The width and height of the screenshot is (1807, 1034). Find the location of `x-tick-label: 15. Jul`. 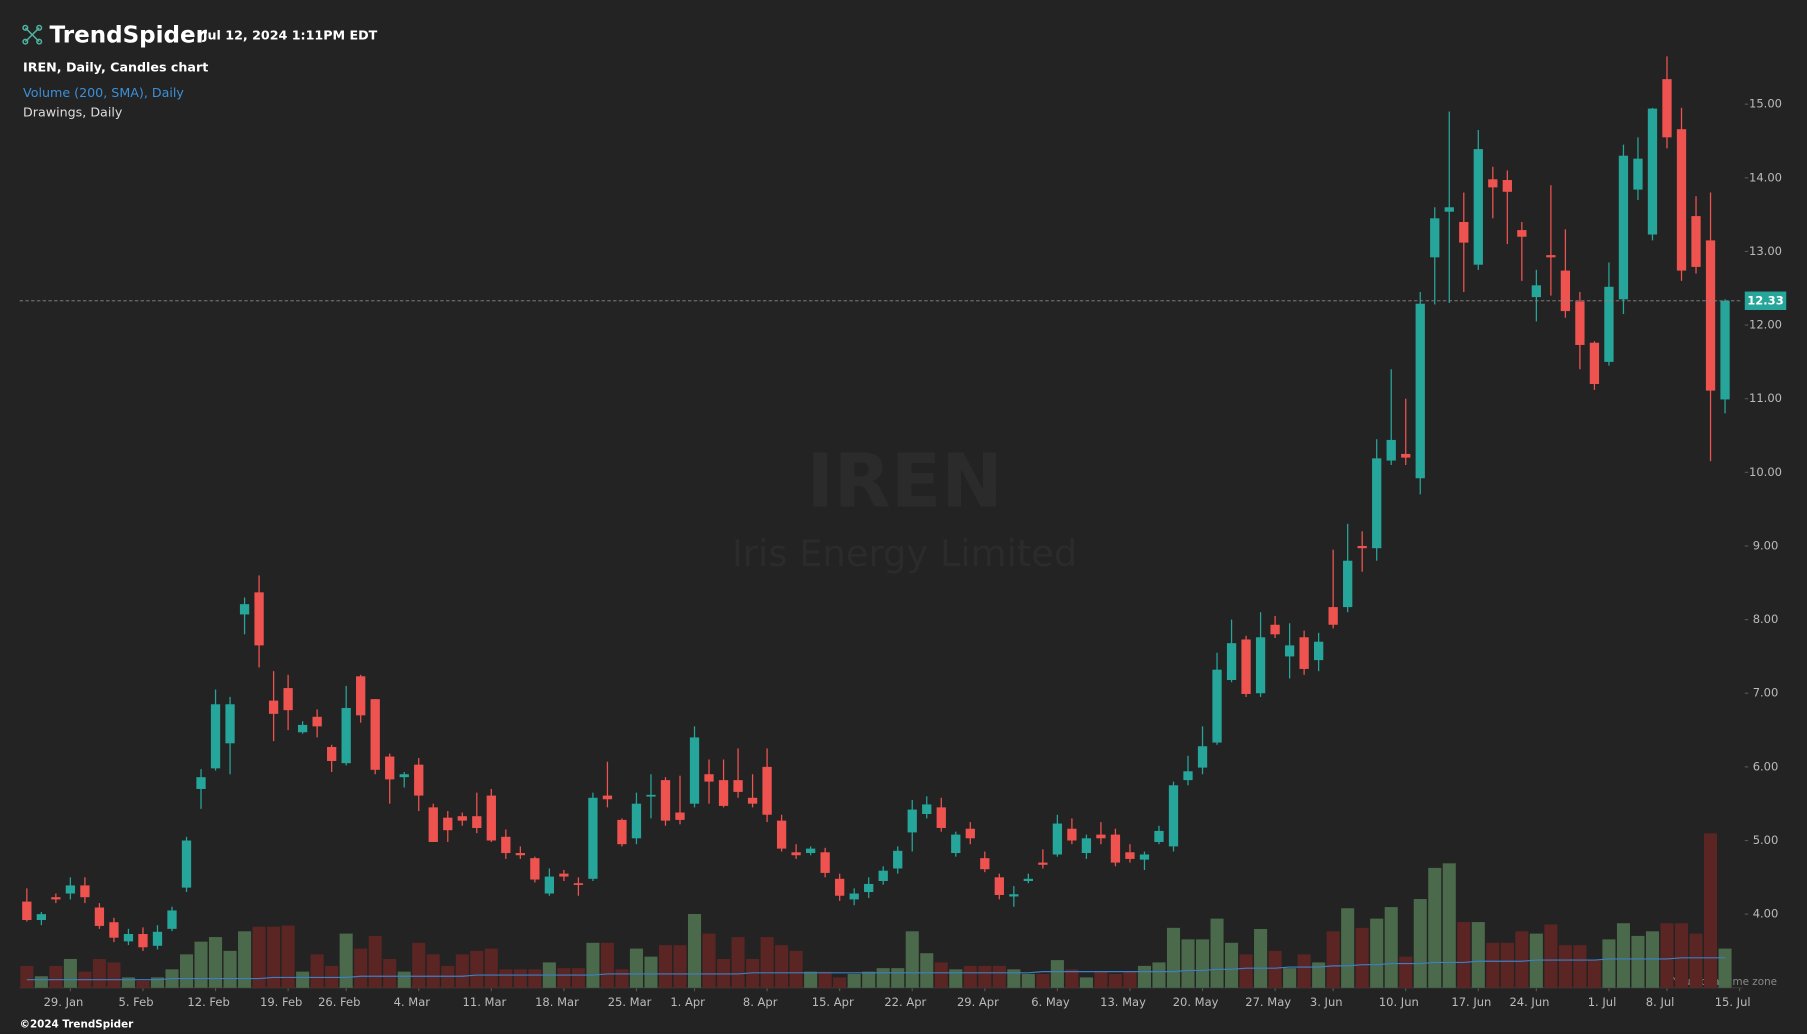

x-tick-label: 15. Jul is located at coordinates (1733, 1002).